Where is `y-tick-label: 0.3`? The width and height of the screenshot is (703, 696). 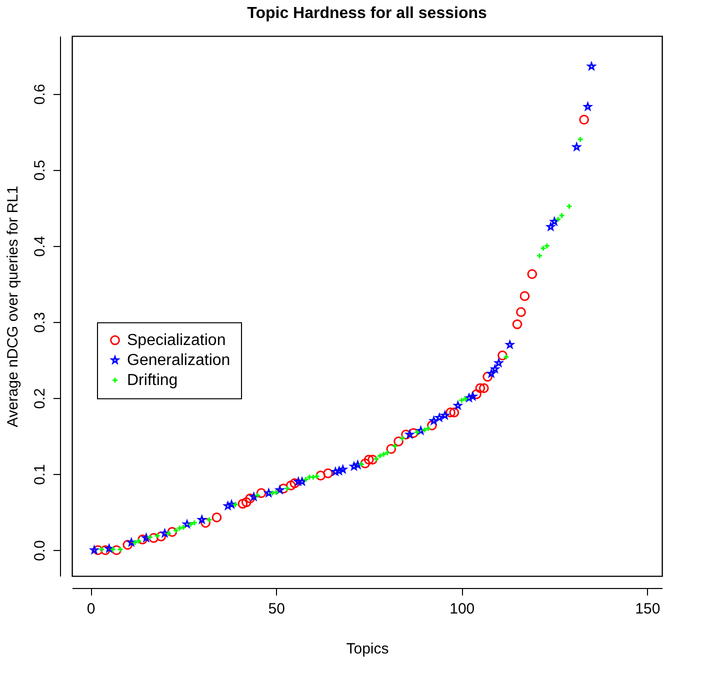 y-tick-label: 0.3 is located at coordinates (40, 322).